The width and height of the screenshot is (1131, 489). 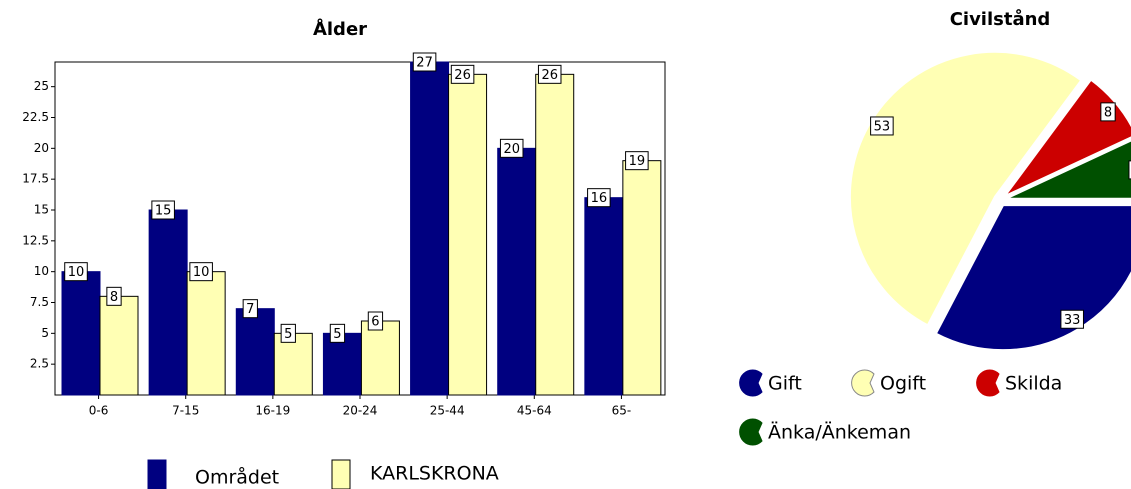 I want to click on y-tick-label: 25, so click(x=41, y=86).